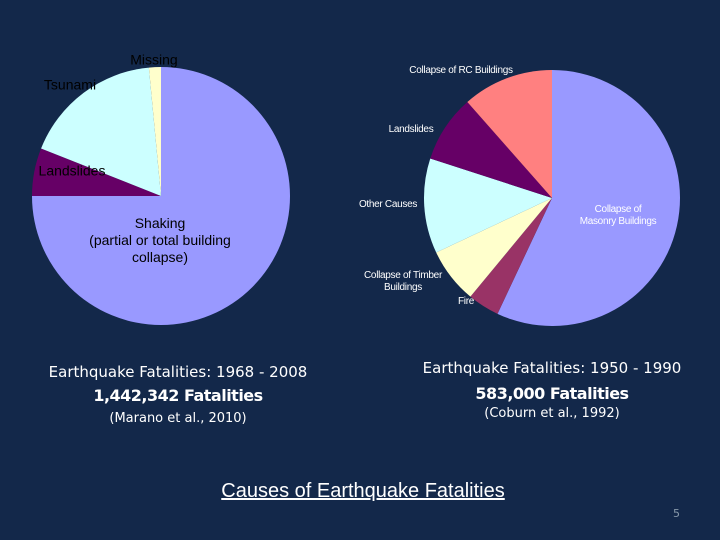 This screenshot has width=720, height=540. Describe the element at coordinates (154, 59) in the screenshot. I see `slice-label: Missing` at that location.